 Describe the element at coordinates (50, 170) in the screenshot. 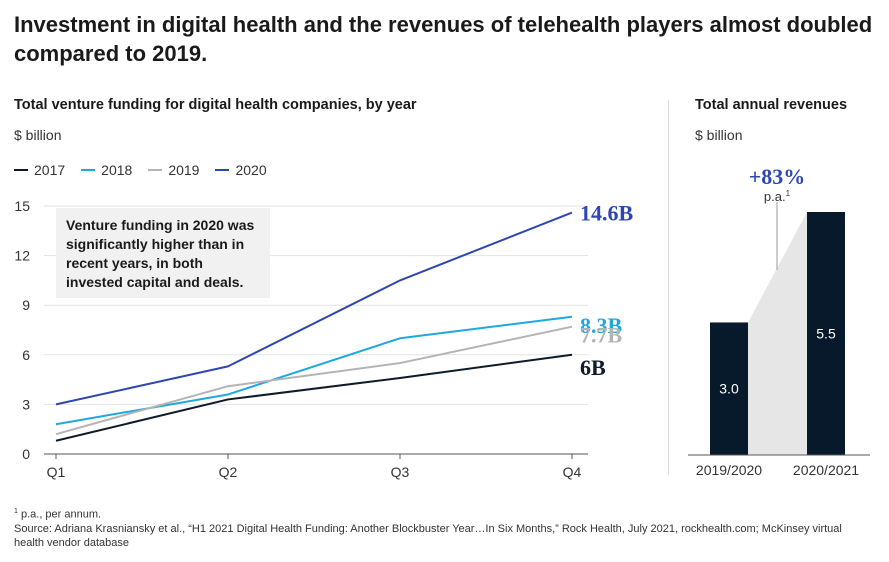

I see `legend-label-2017: 2017` at that location.